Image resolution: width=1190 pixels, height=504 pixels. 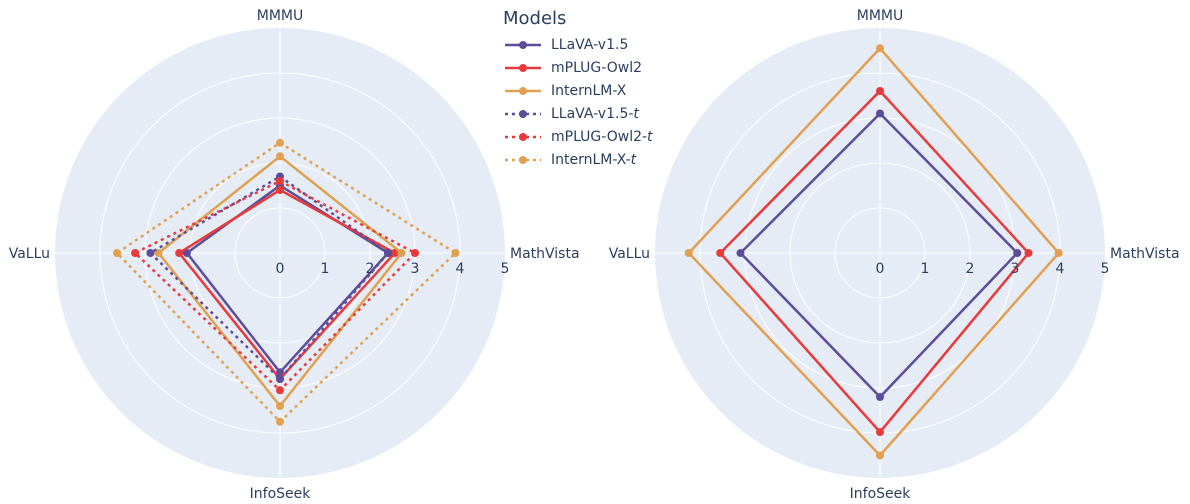 I want to click on legend-title: Models, so click(x=535, y=18).